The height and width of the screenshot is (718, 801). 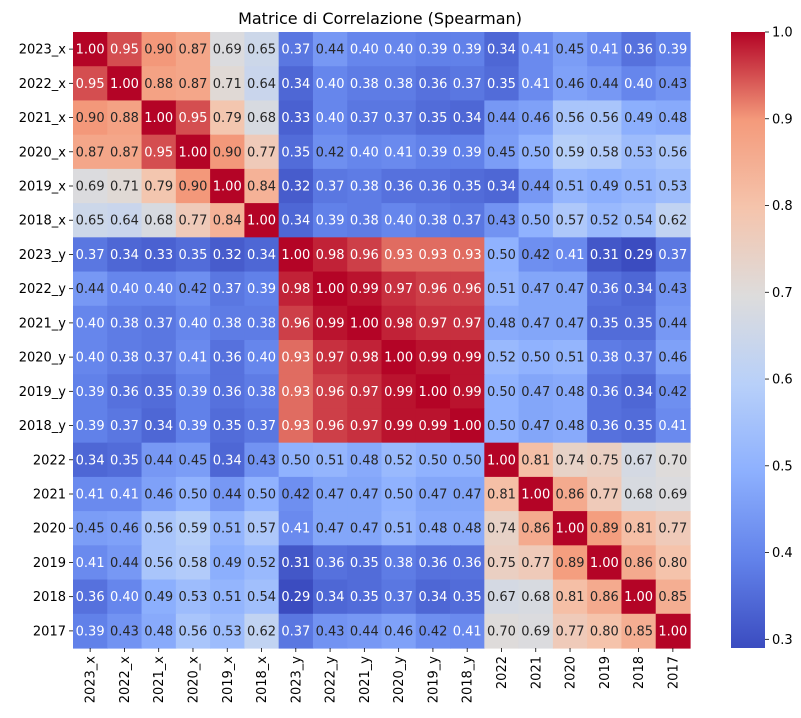 I want to click on cell-value-label: 0.89, so click(x=604, y=529).